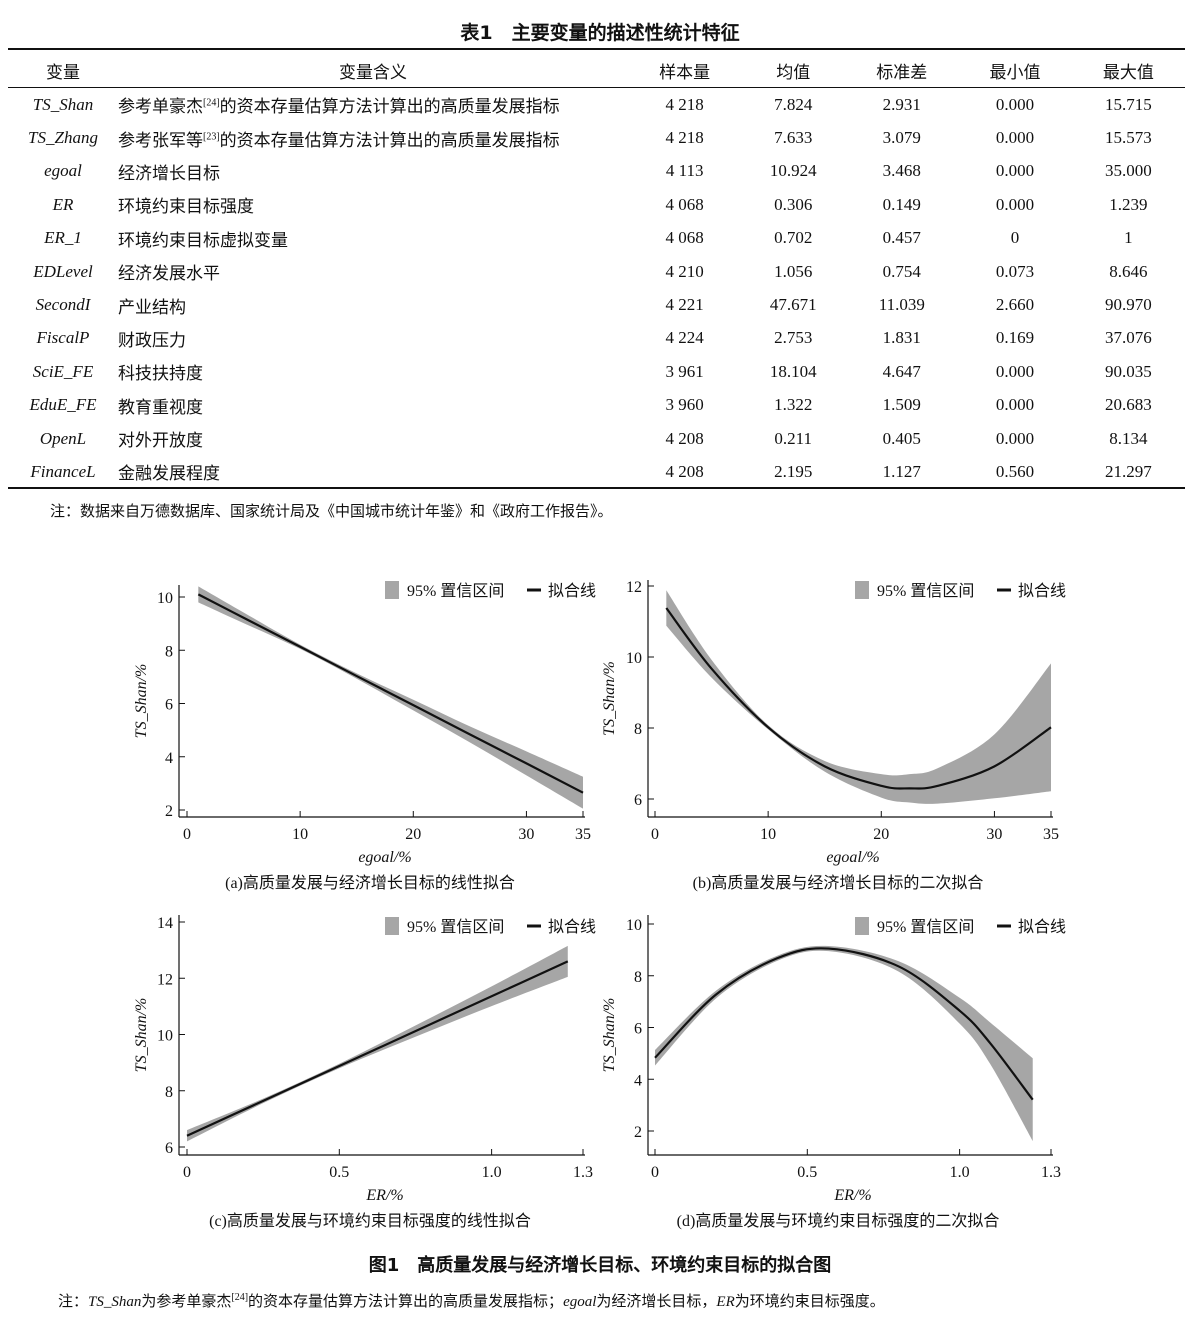 Image resolution: width=1200 pixels, height=1329 pixels. What do you see at coordinates (684, 305) in the screenshot?
I see `sample-size: 4 221` at bounding box center [684, 305].